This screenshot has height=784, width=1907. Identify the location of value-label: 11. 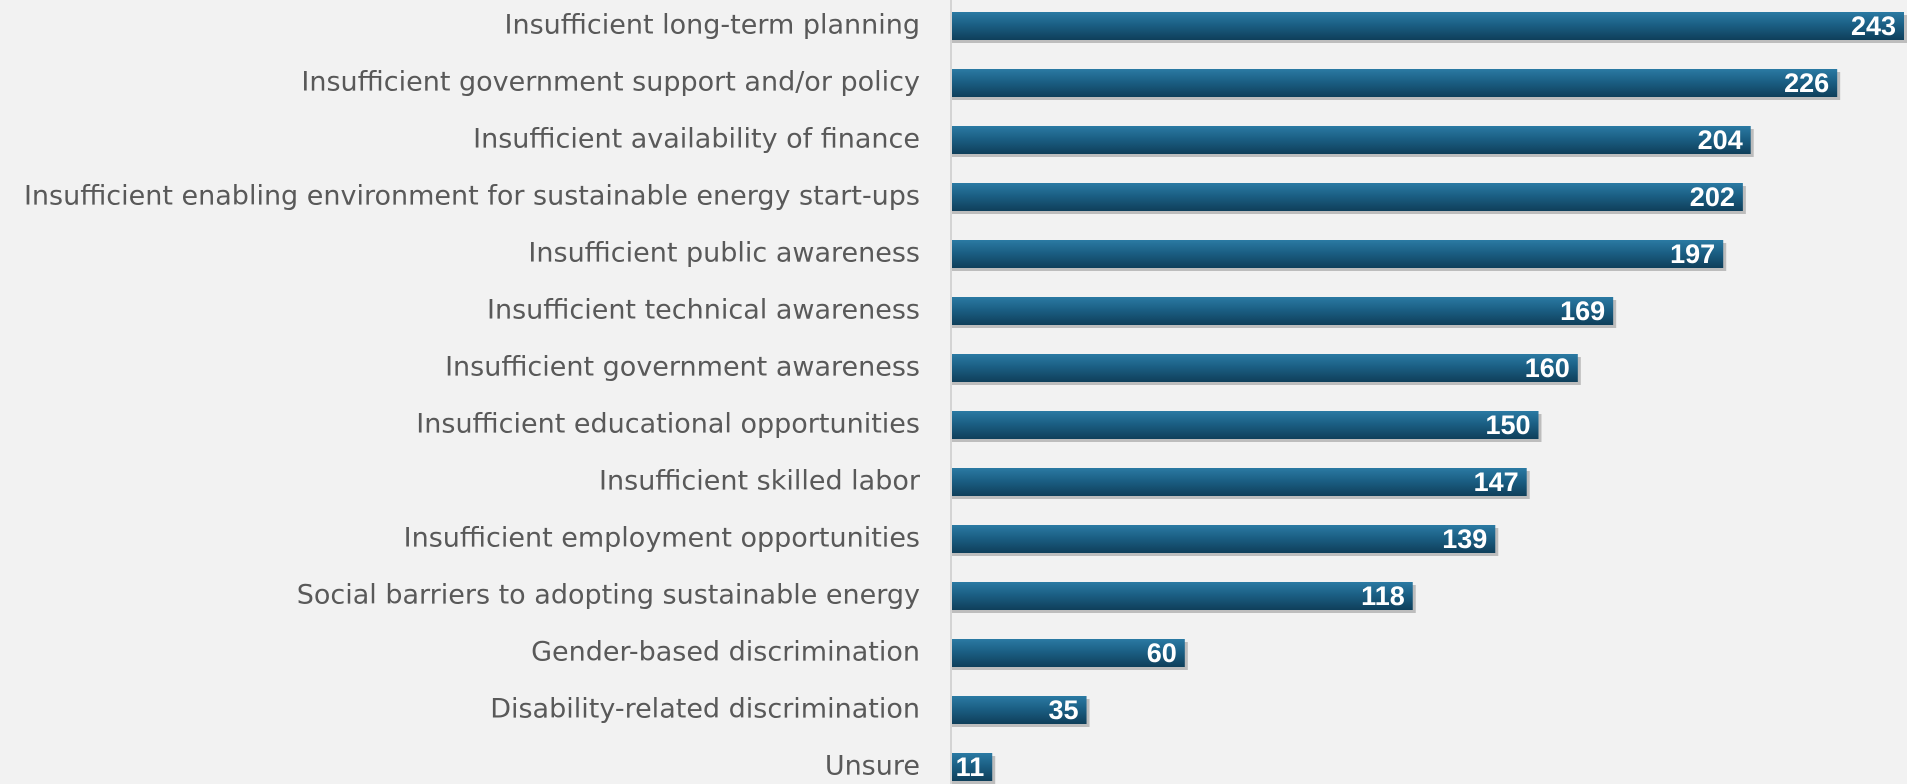
(970, 767).